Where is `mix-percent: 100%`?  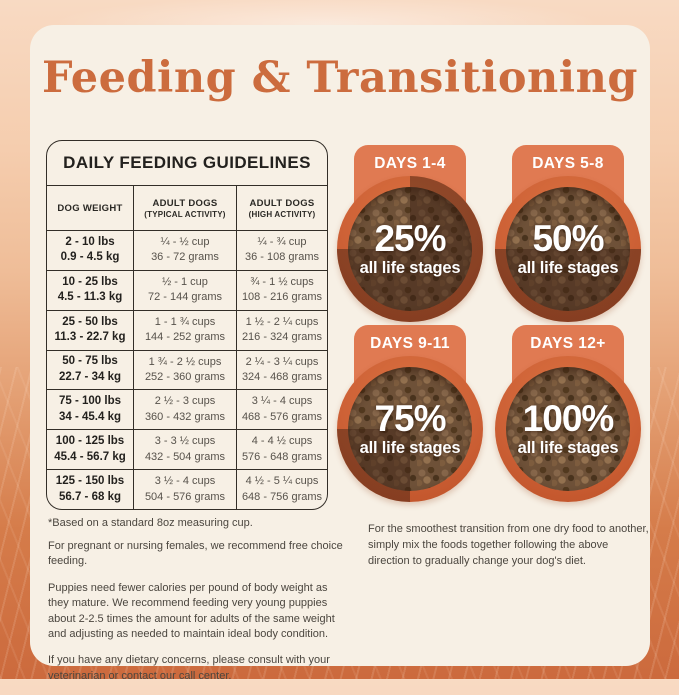 mix-percent: 100% is located at coordinates (568, 418).